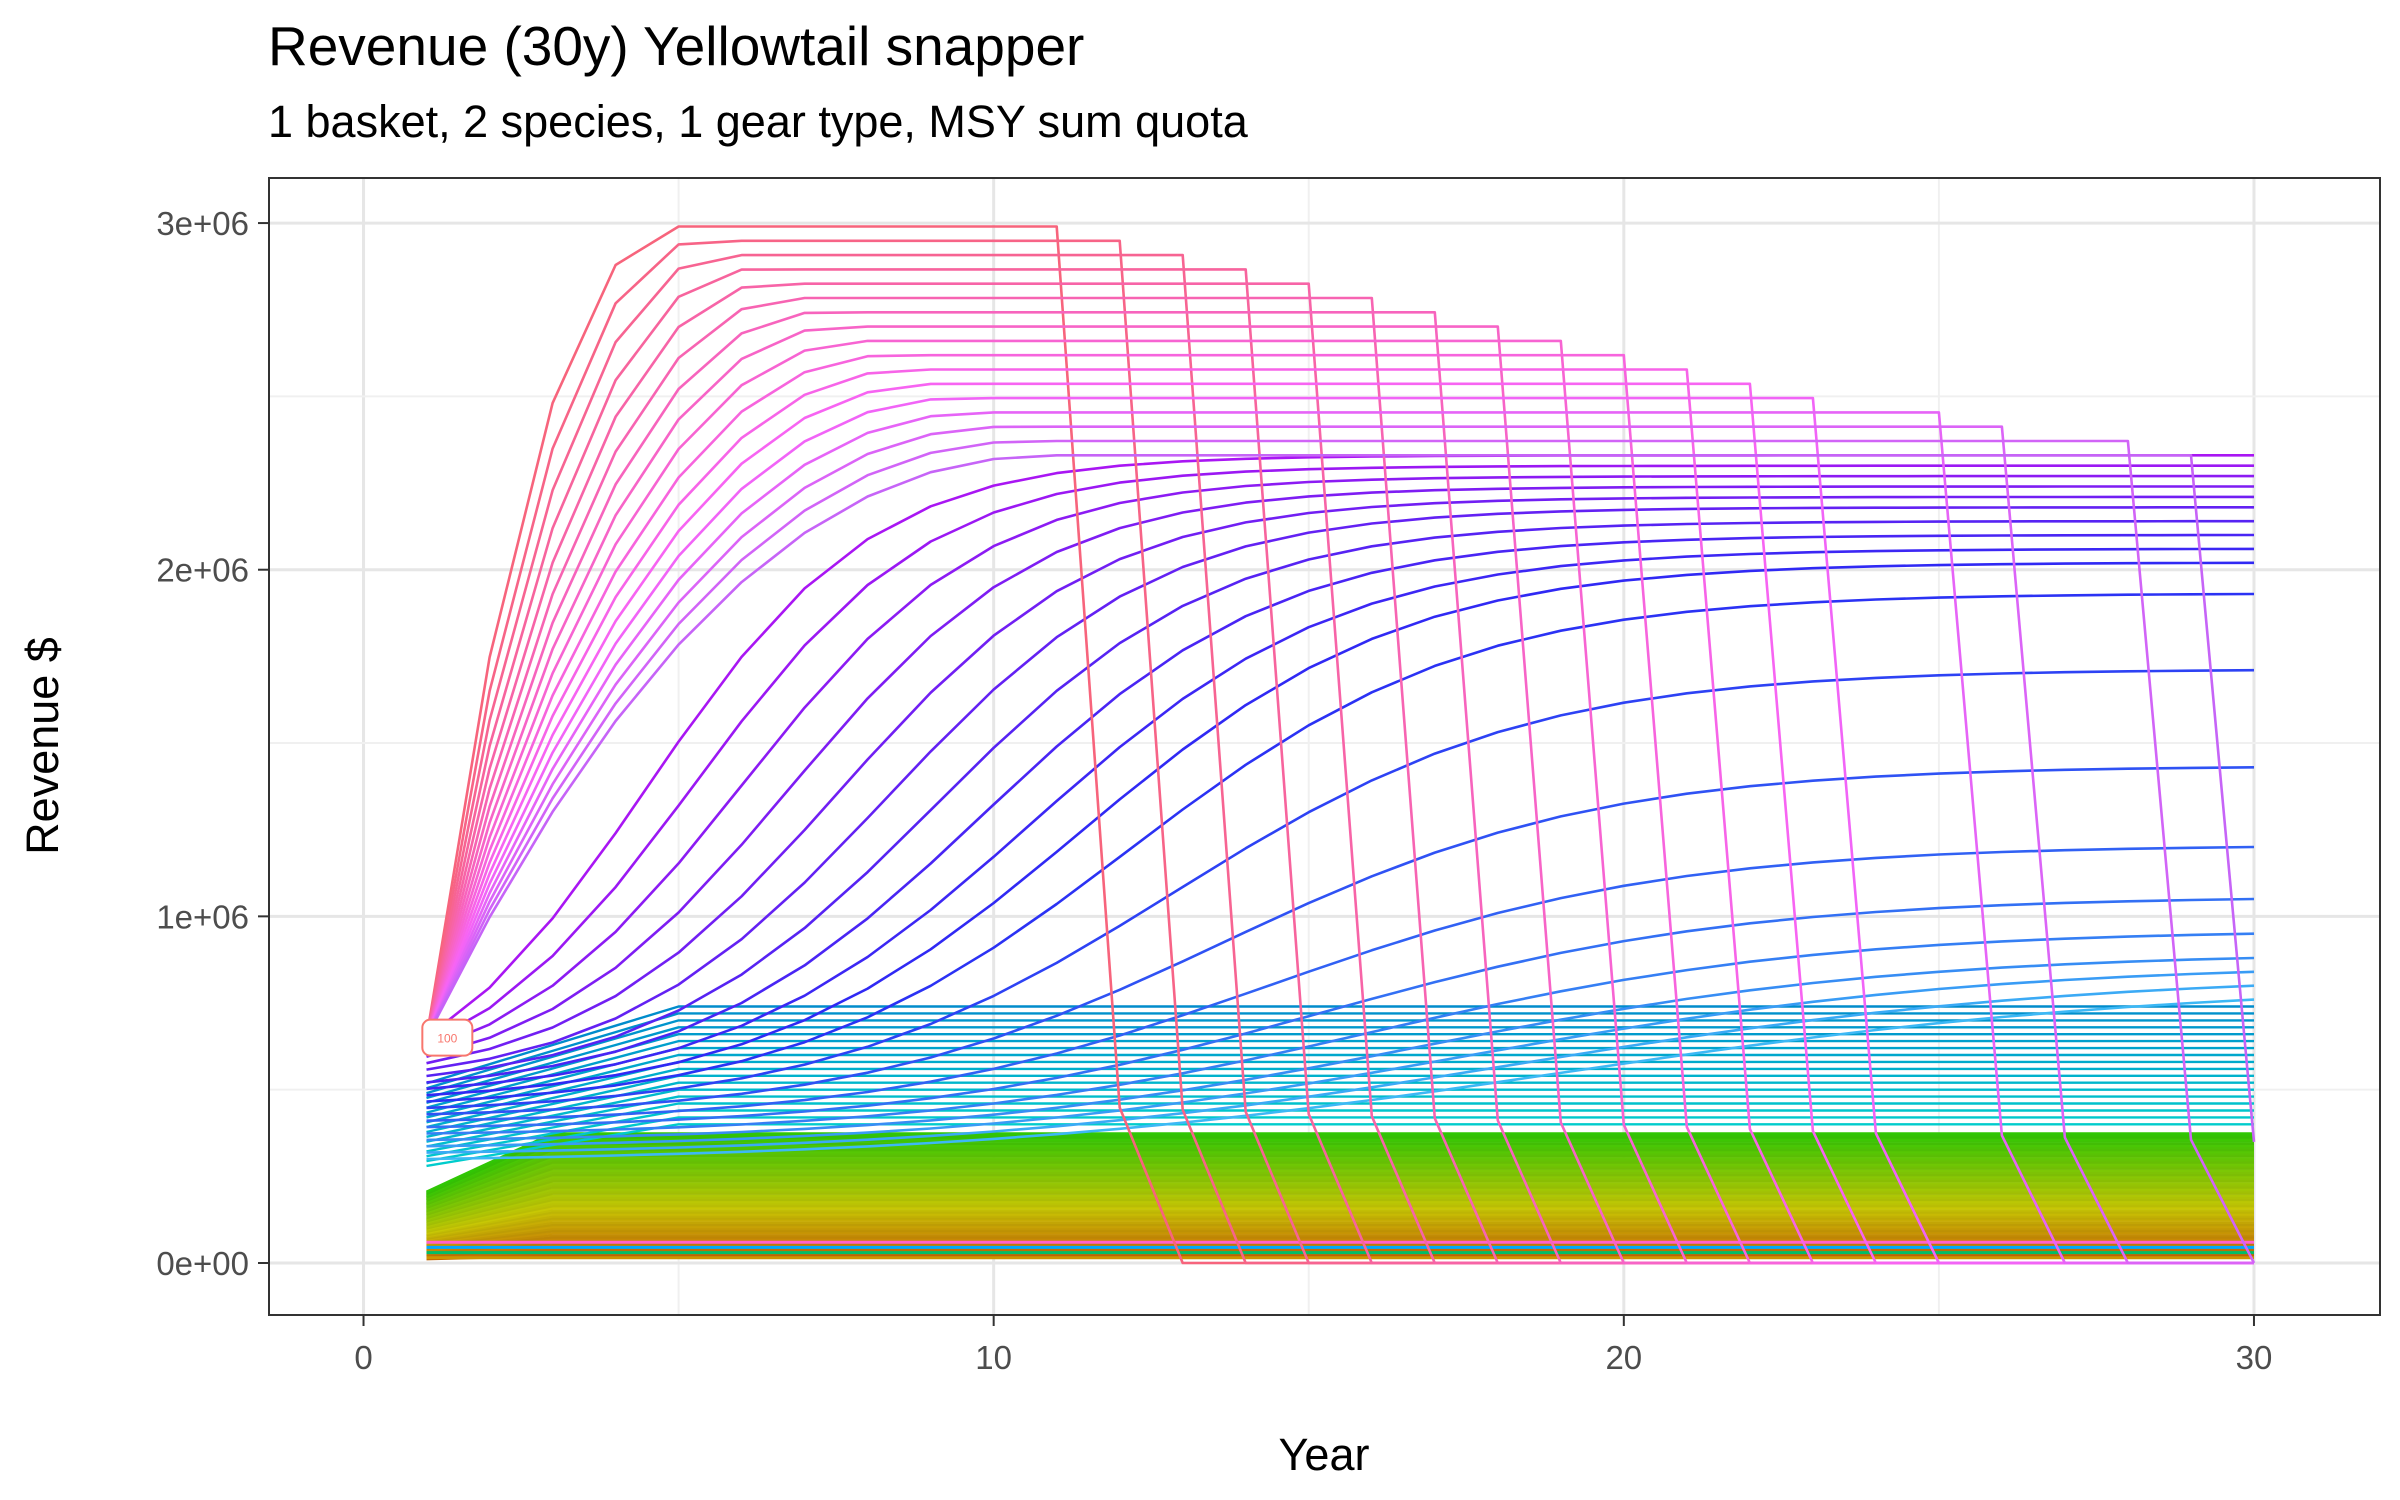 The width and height of the screenshot is (2400, 1500). What do you see at coordinates (202, 223) in the screenshot?
I see `y-tick-label: 3e+06` at bounding box center [202, 223].